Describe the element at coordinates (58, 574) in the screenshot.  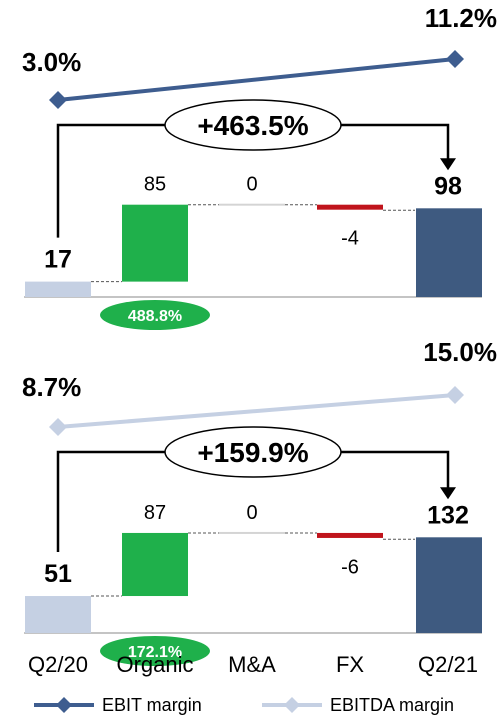
I see `value-label-q2-20: 51` at that location.